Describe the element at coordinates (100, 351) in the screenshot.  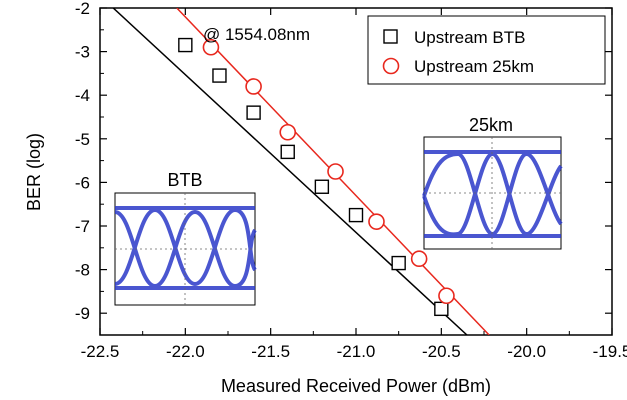
I see `x-tick-label: -22.5` at that location.